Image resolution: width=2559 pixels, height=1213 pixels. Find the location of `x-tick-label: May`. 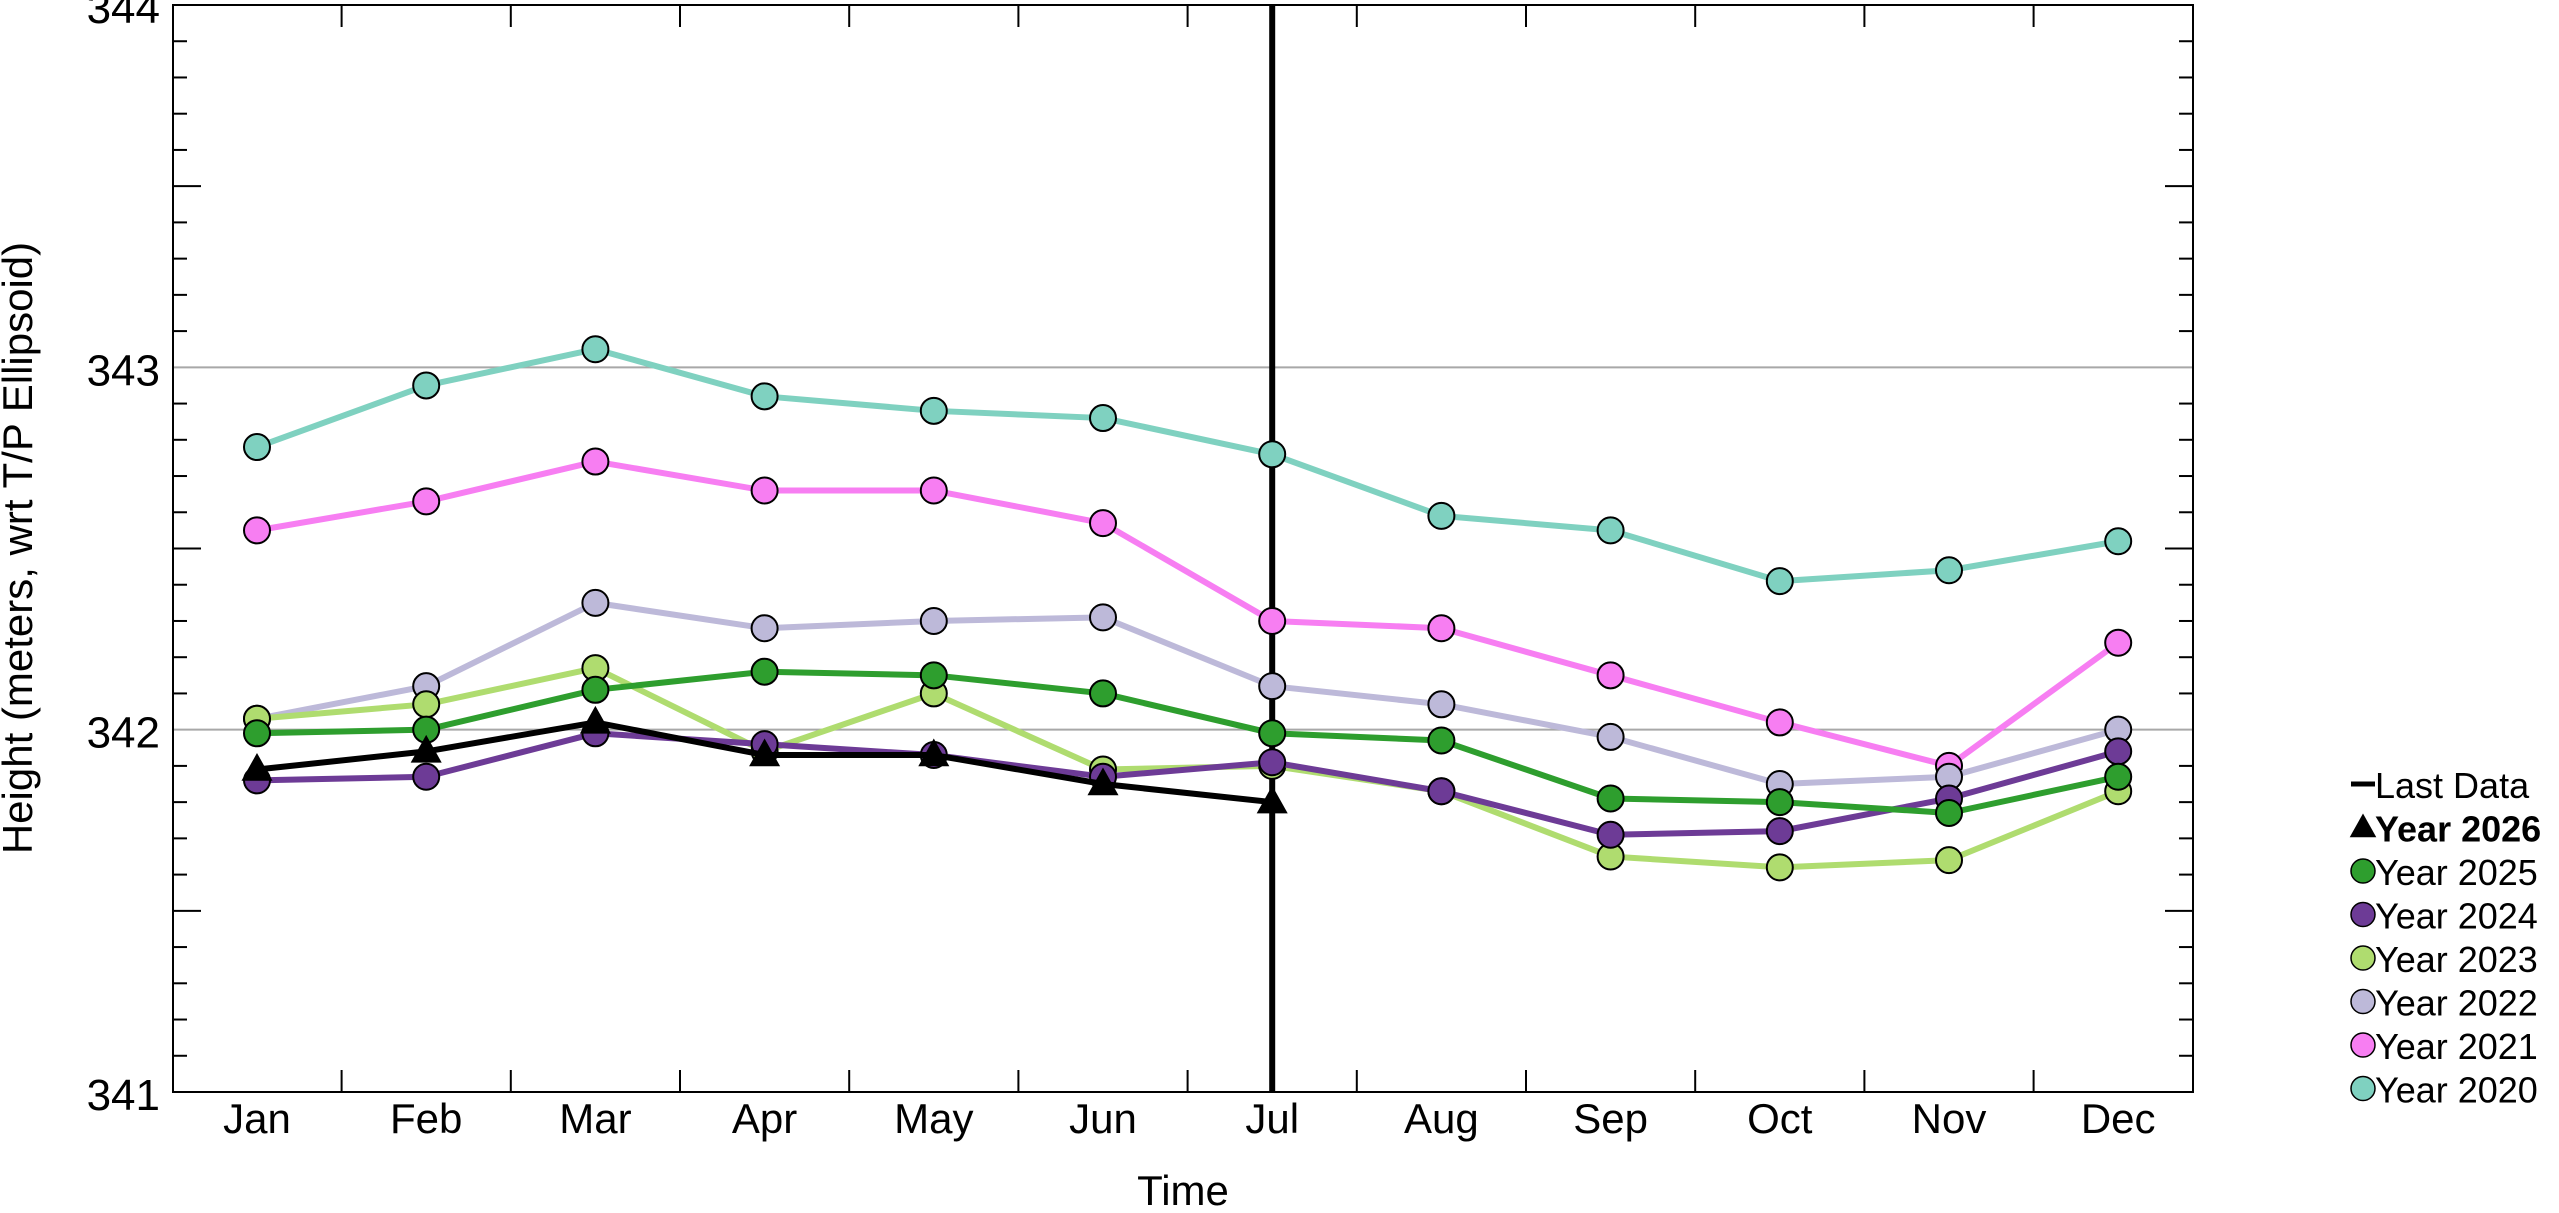

x-tick-label: May is located at coordinates (933, 1118).